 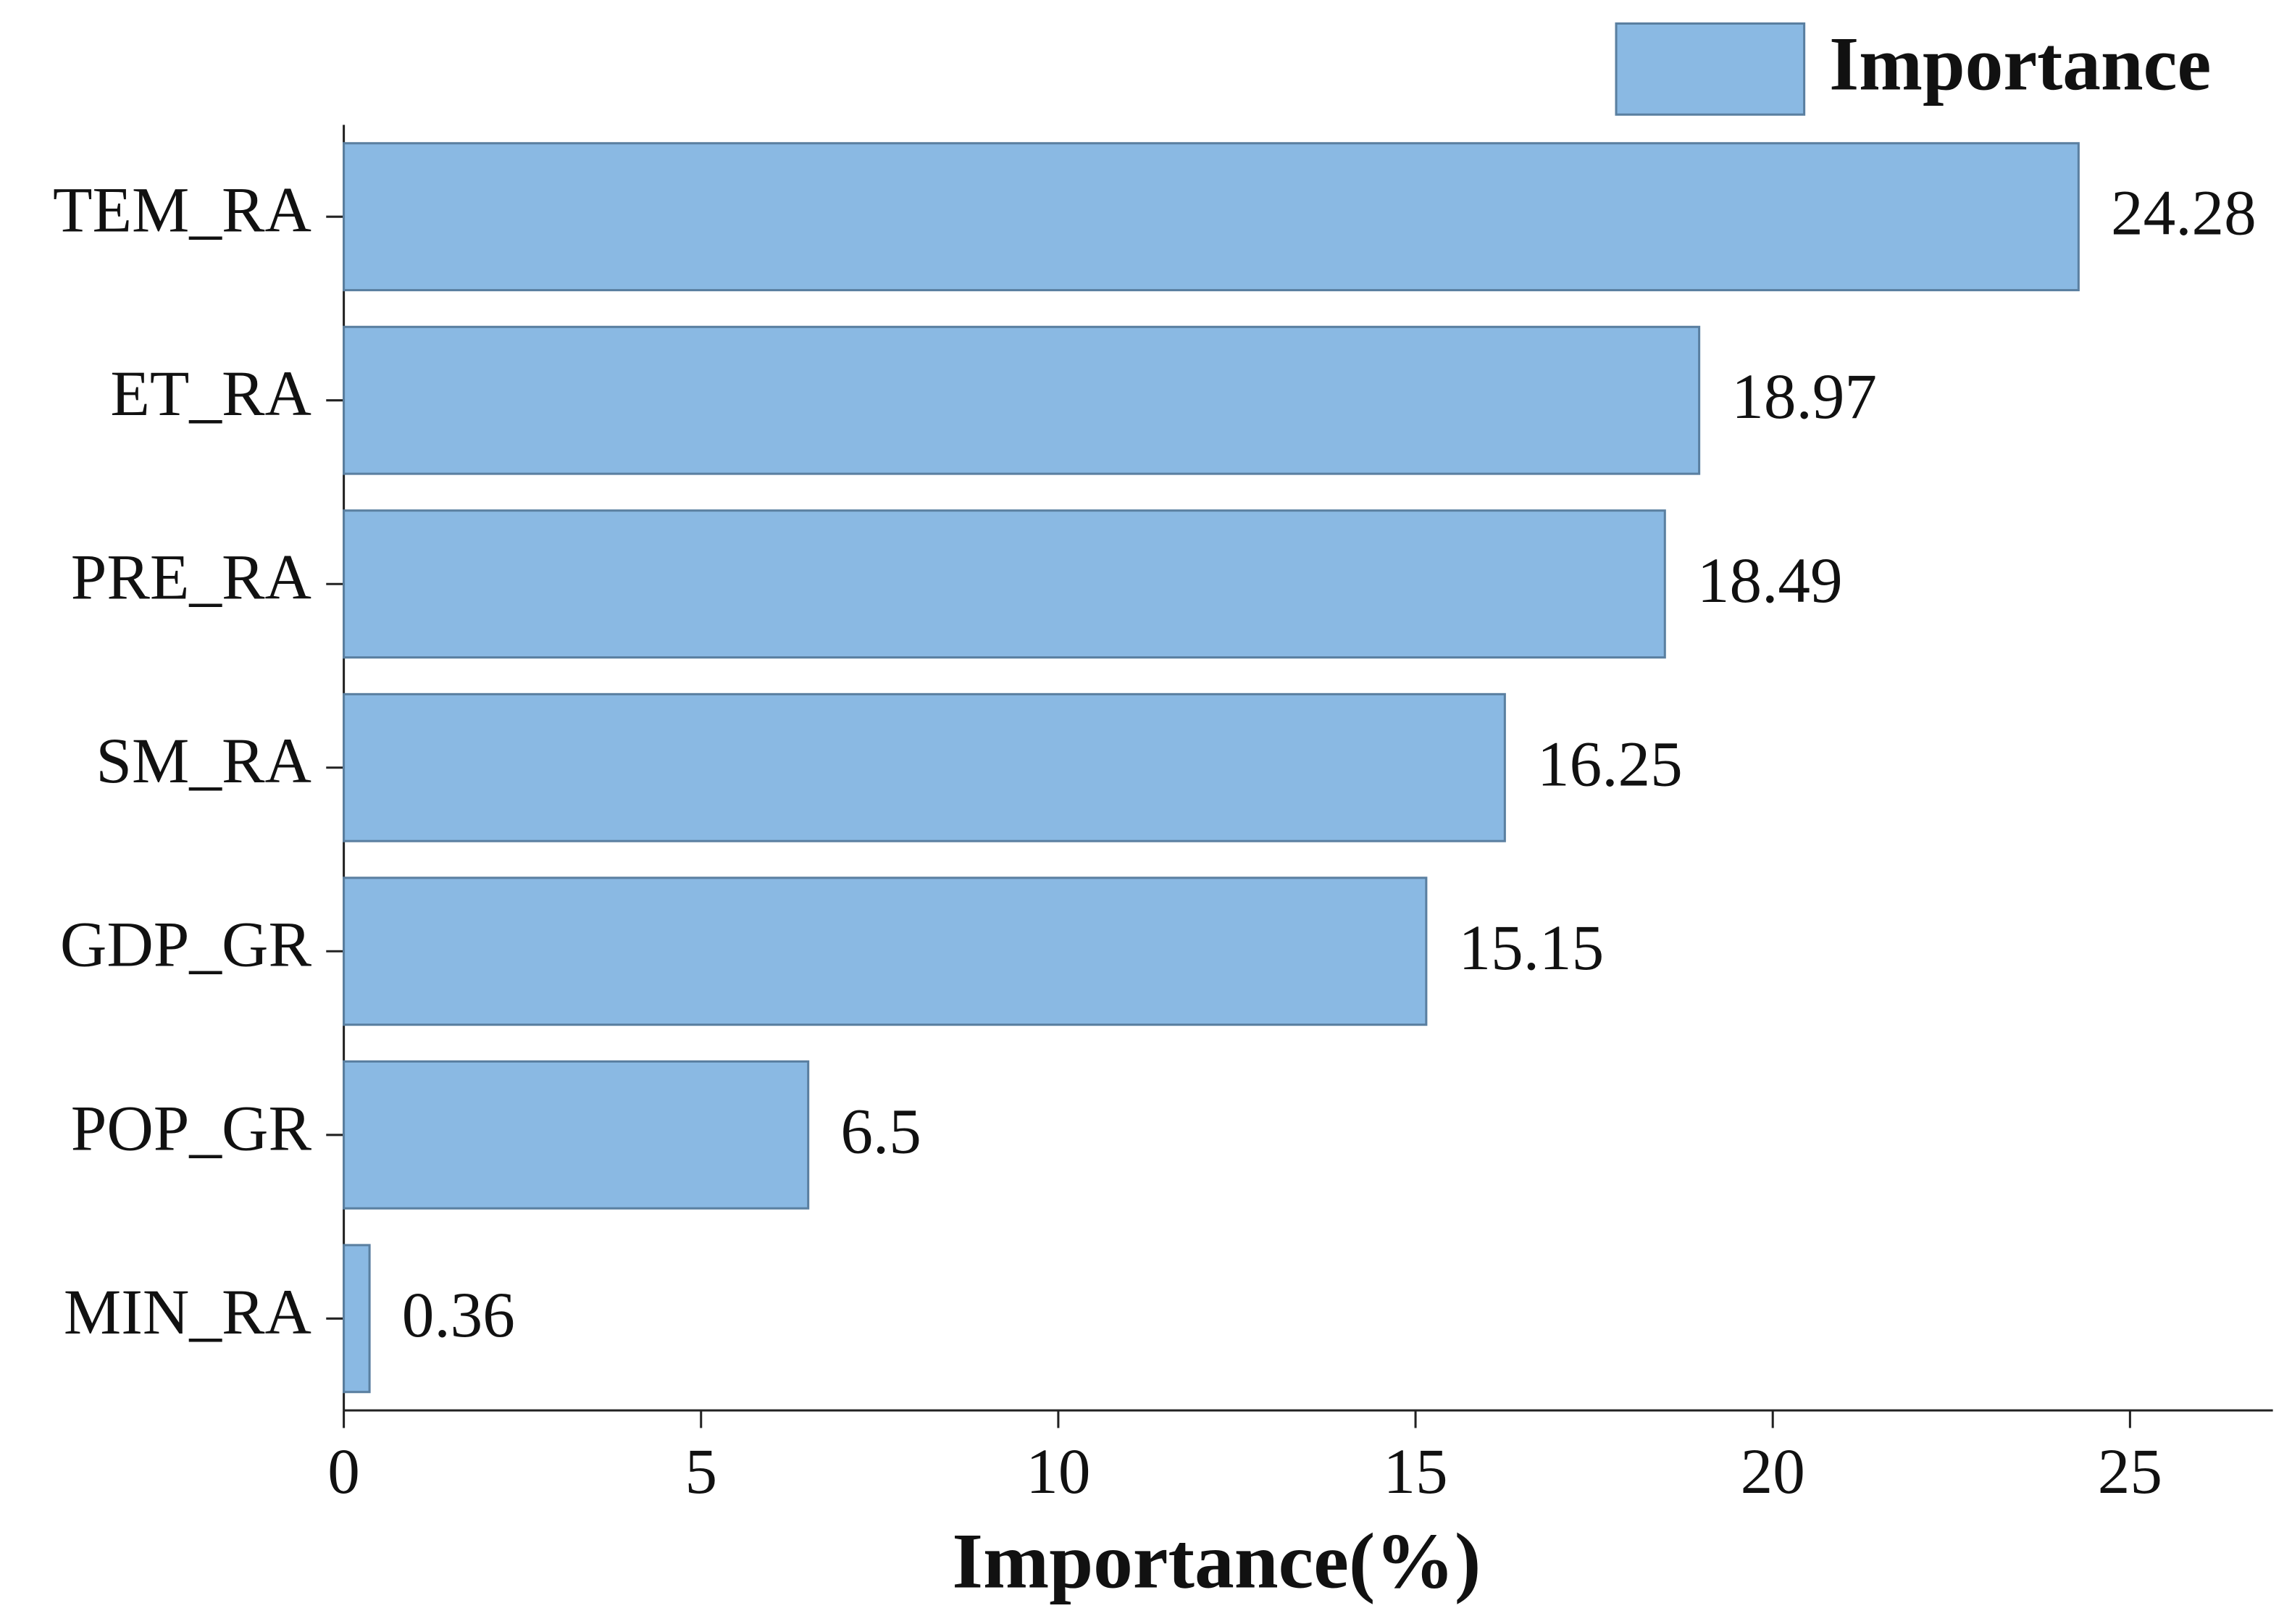 I want to click on value-label: 18.97, so click(x=1804, y=396).